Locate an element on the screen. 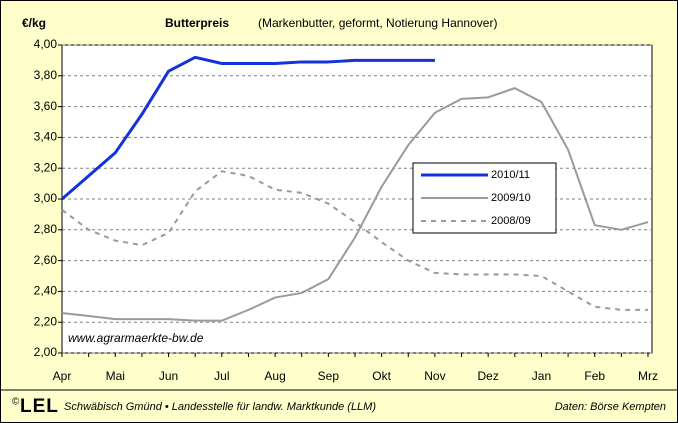 The image size is (678, 423). annotation: www.agrarmaerkte-bw.de is located at coordinates (136, 338).